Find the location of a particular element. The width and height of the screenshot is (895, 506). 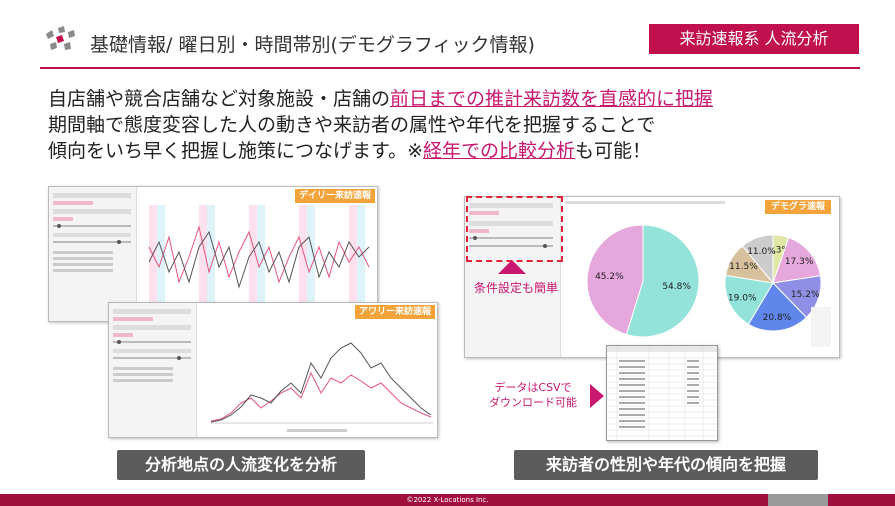

csv-table-grid is located at coordinates (662, 393).